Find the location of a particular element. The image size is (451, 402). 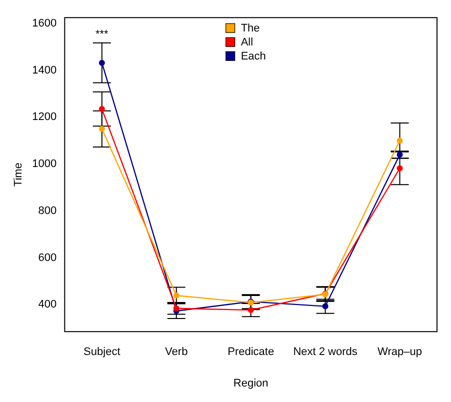

x-tick-label: Next 2 words is located at coordinates (325, 352).